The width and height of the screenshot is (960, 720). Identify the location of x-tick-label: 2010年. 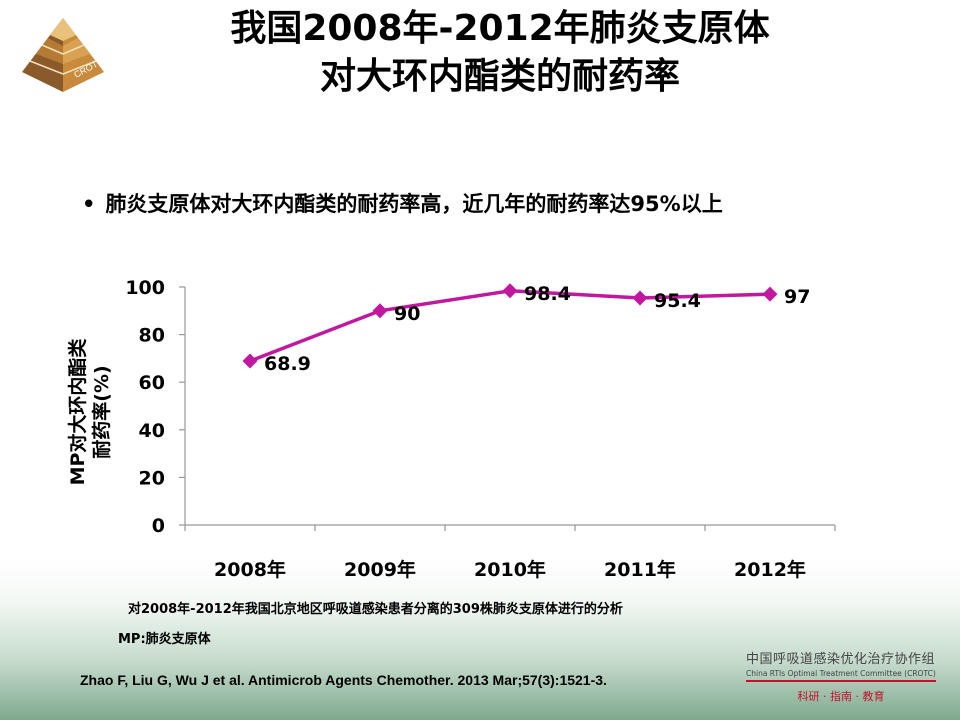
(510, 569).